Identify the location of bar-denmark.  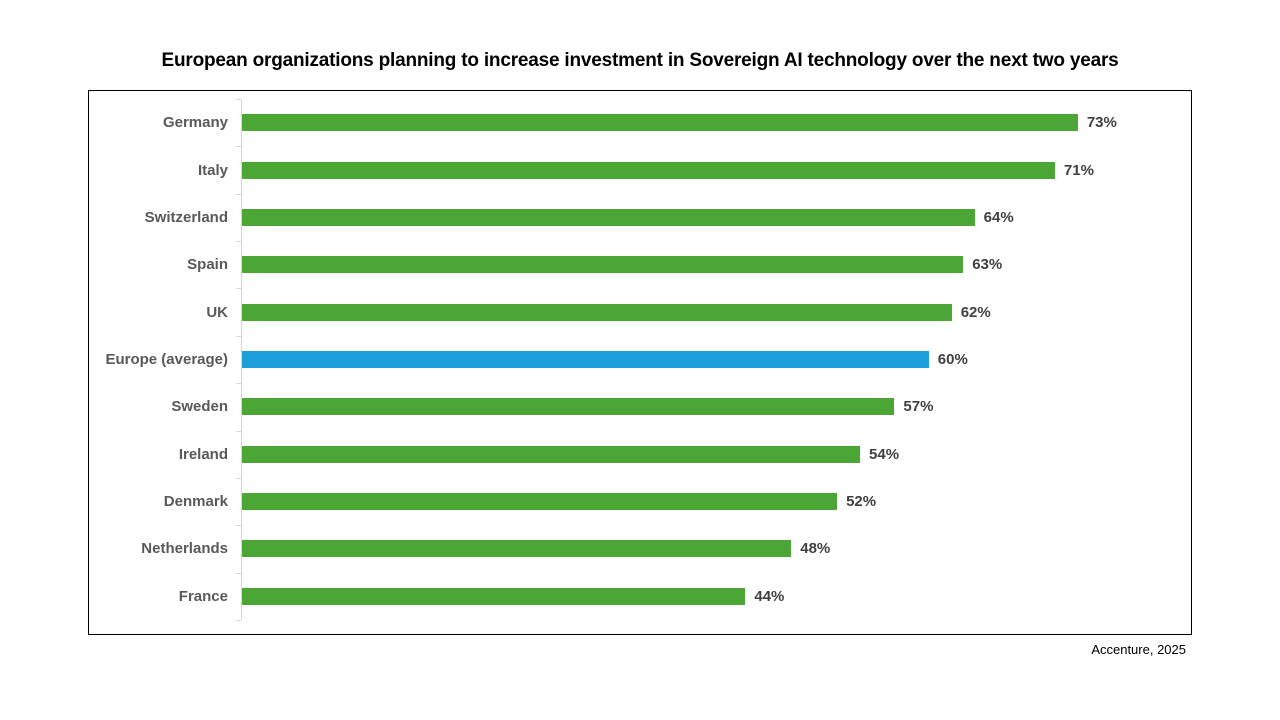
(539, 502).